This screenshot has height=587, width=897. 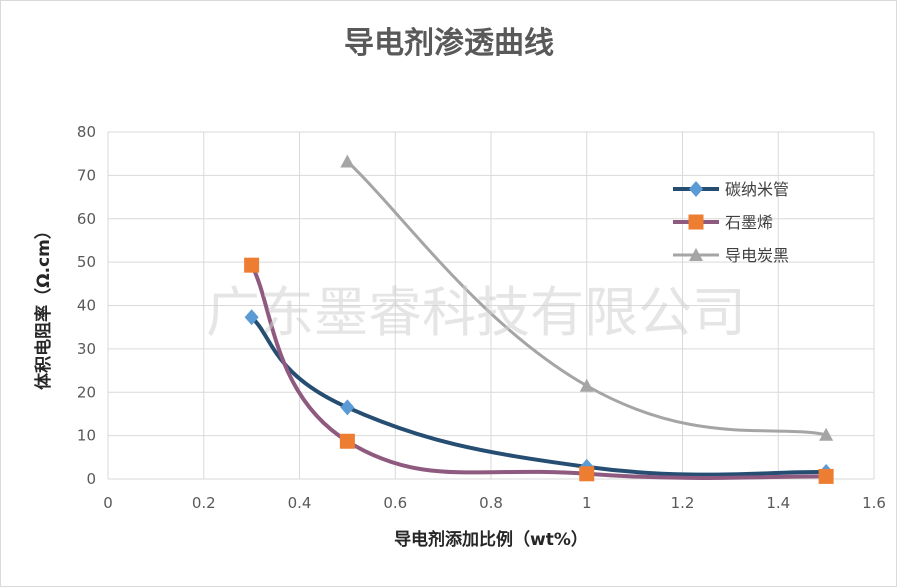 I want to click on x-tick-label: 1.6, so click(x=874, y=503).